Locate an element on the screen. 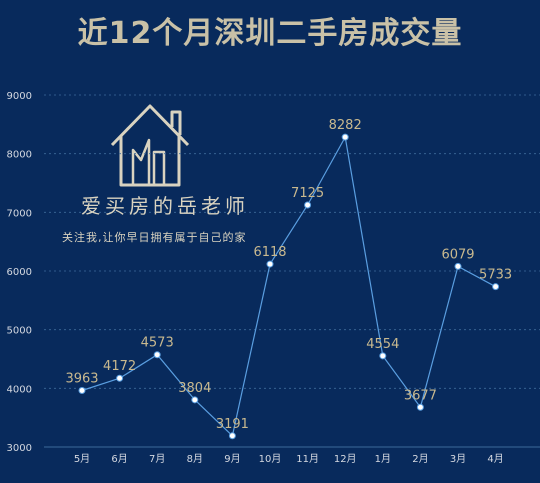 Image resolution: width=540 pixels, height=483 pixels. x-tick-label: 10月 is located at coordinates (270, 459).